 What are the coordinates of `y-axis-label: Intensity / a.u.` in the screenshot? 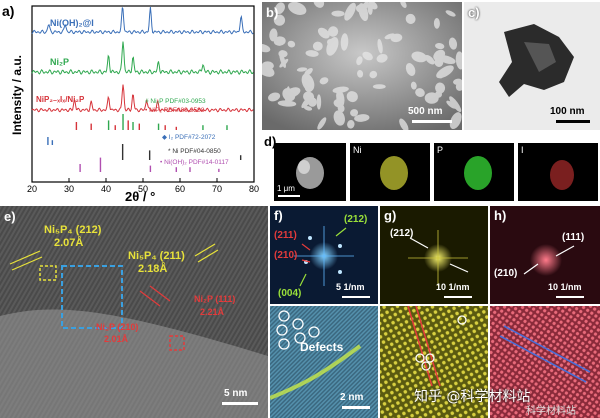 It's located at (17, 95).